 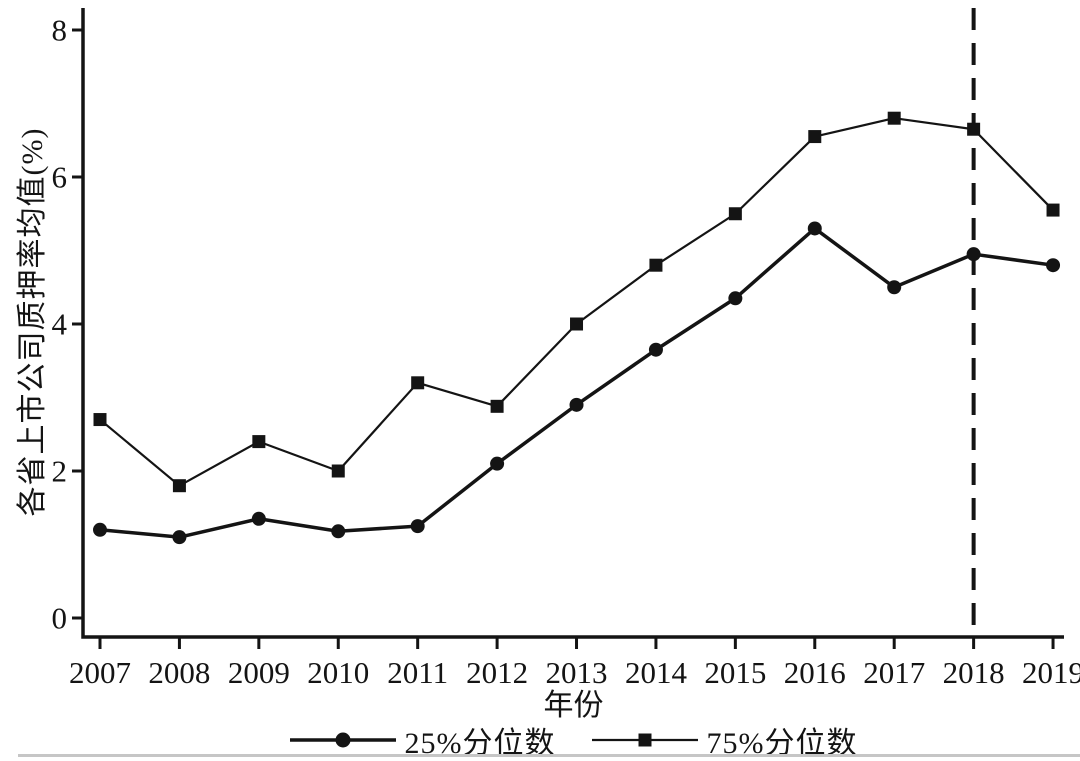 What do you see at coordinates (259, 672) in the screenshot?
I see `x-tick-label: 2009` at bounding box center [259, 672].